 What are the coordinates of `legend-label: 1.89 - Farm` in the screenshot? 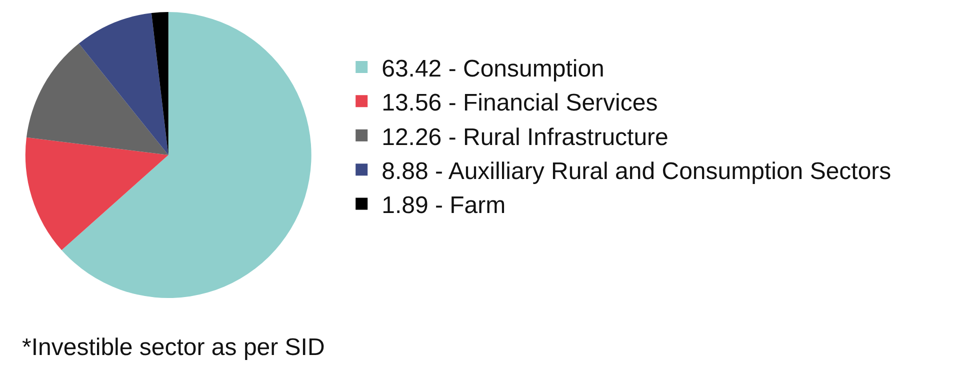 It's located at (444, 206).